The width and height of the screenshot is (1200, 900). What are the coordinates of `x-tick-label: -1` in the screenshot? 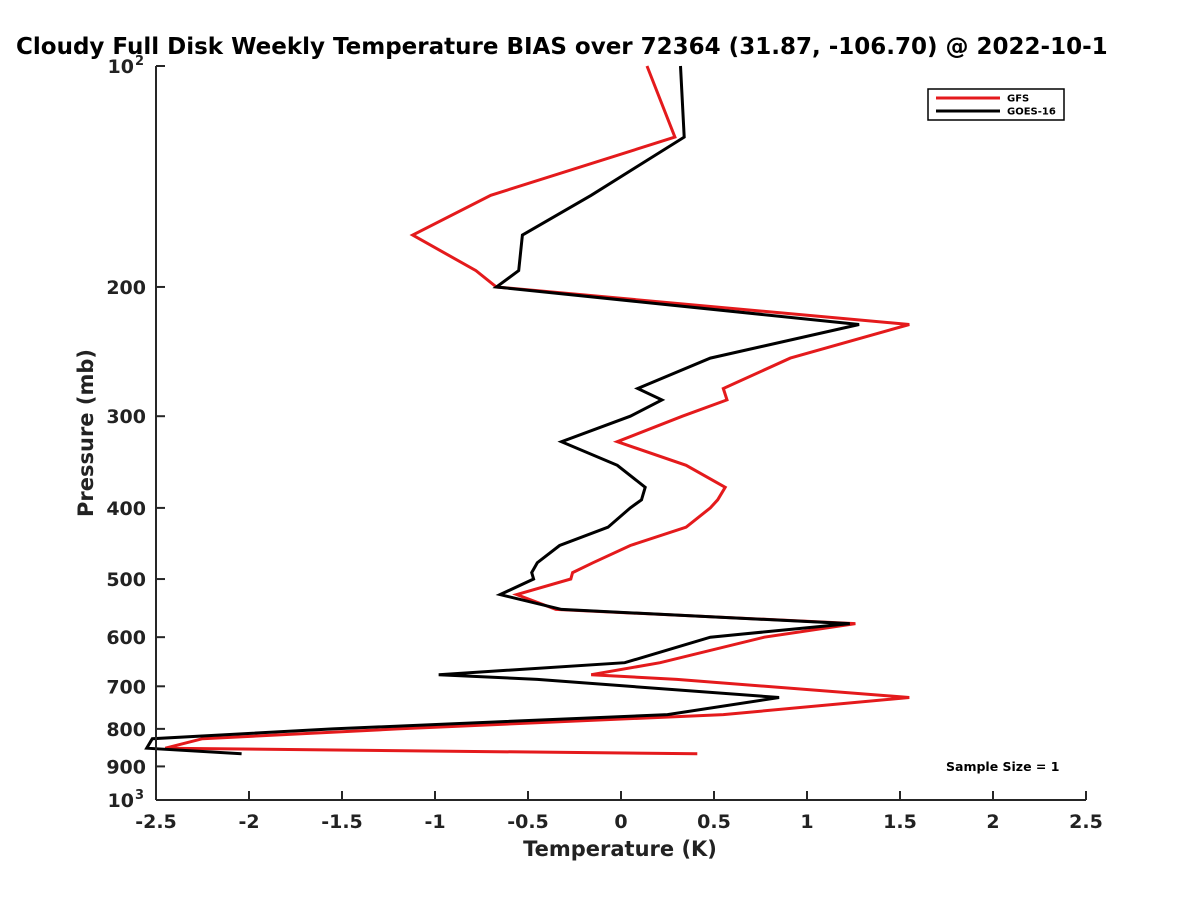 It's located at (434, 822).